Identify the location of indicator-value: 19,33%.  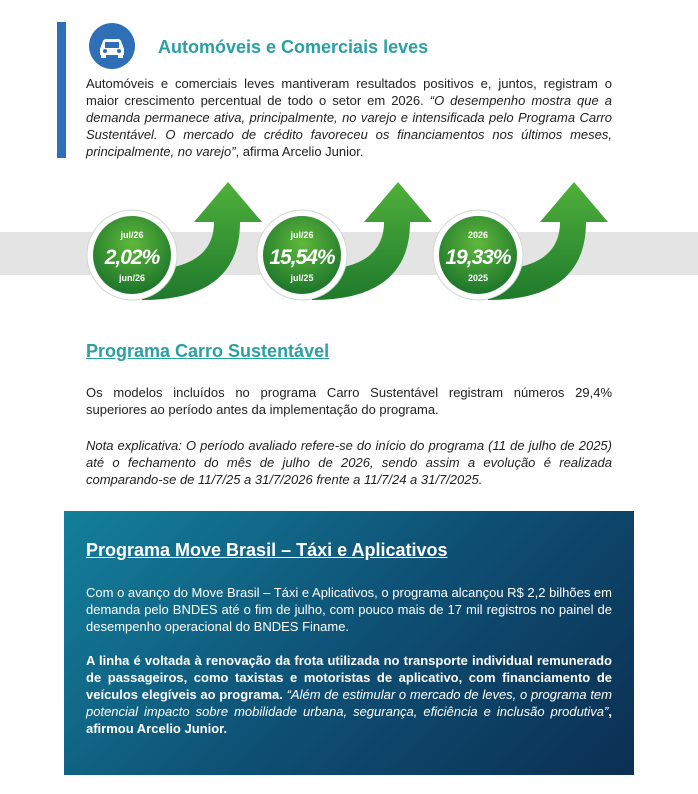
(478, 257).